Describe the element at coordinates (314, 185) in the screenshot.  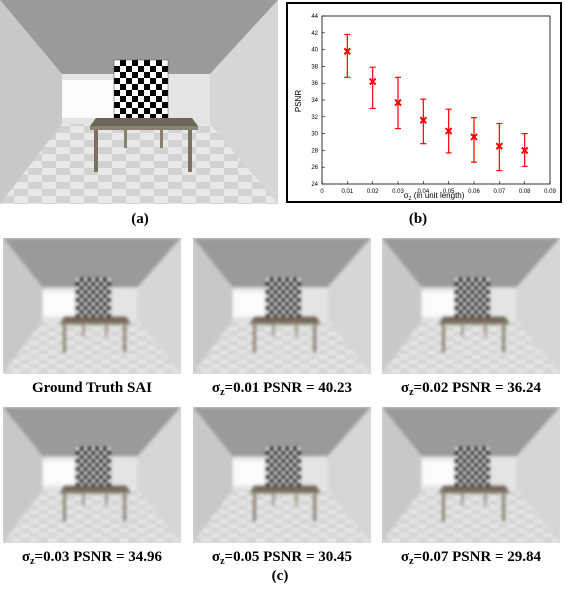
I see `y-tick-label: 24` at that location.